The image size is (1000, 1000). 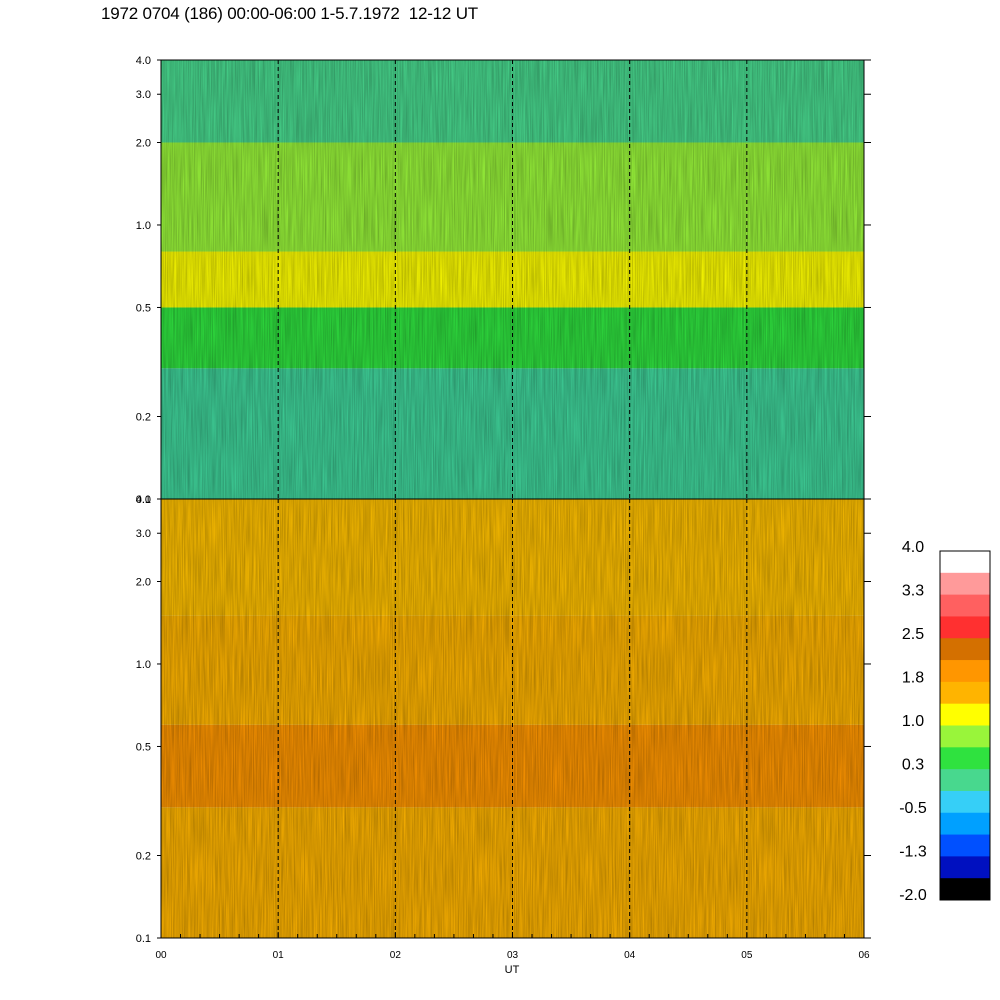 I want to click on x-tick-label: 03, so click(x=513, y=955).